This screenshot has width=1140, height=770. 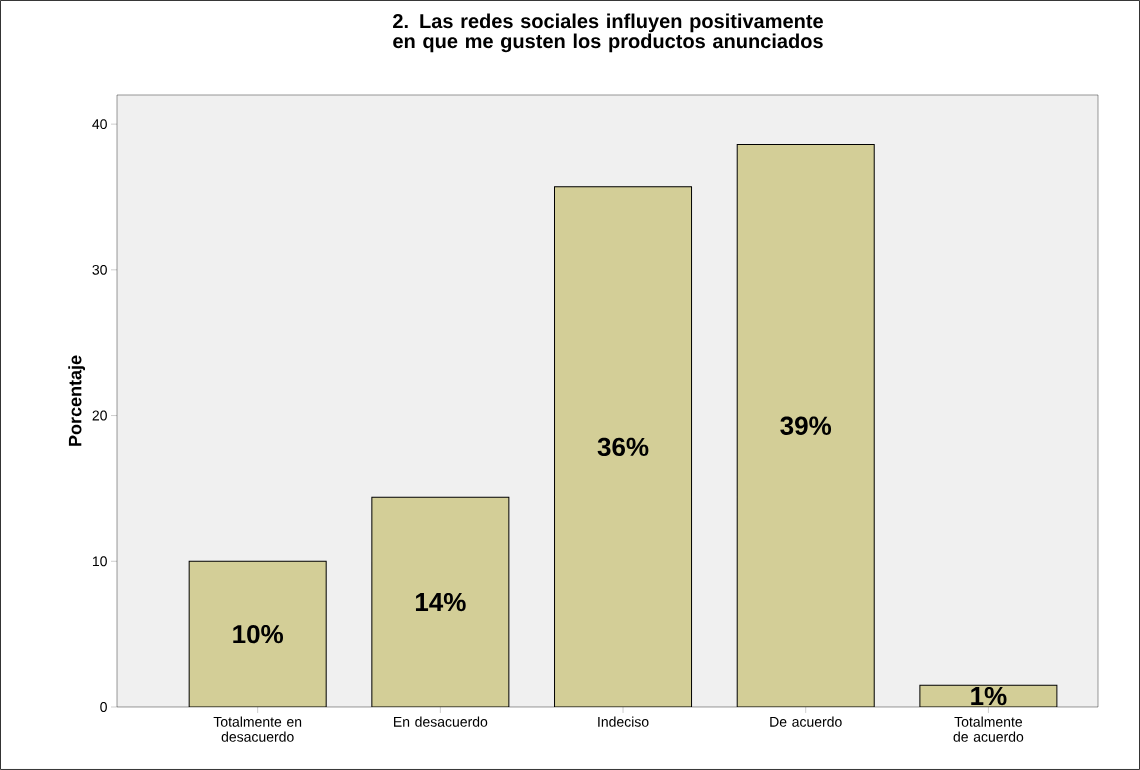 I want to click on x-tick-label: Totalmente en desacuerdo, so click(x=257, y=729).